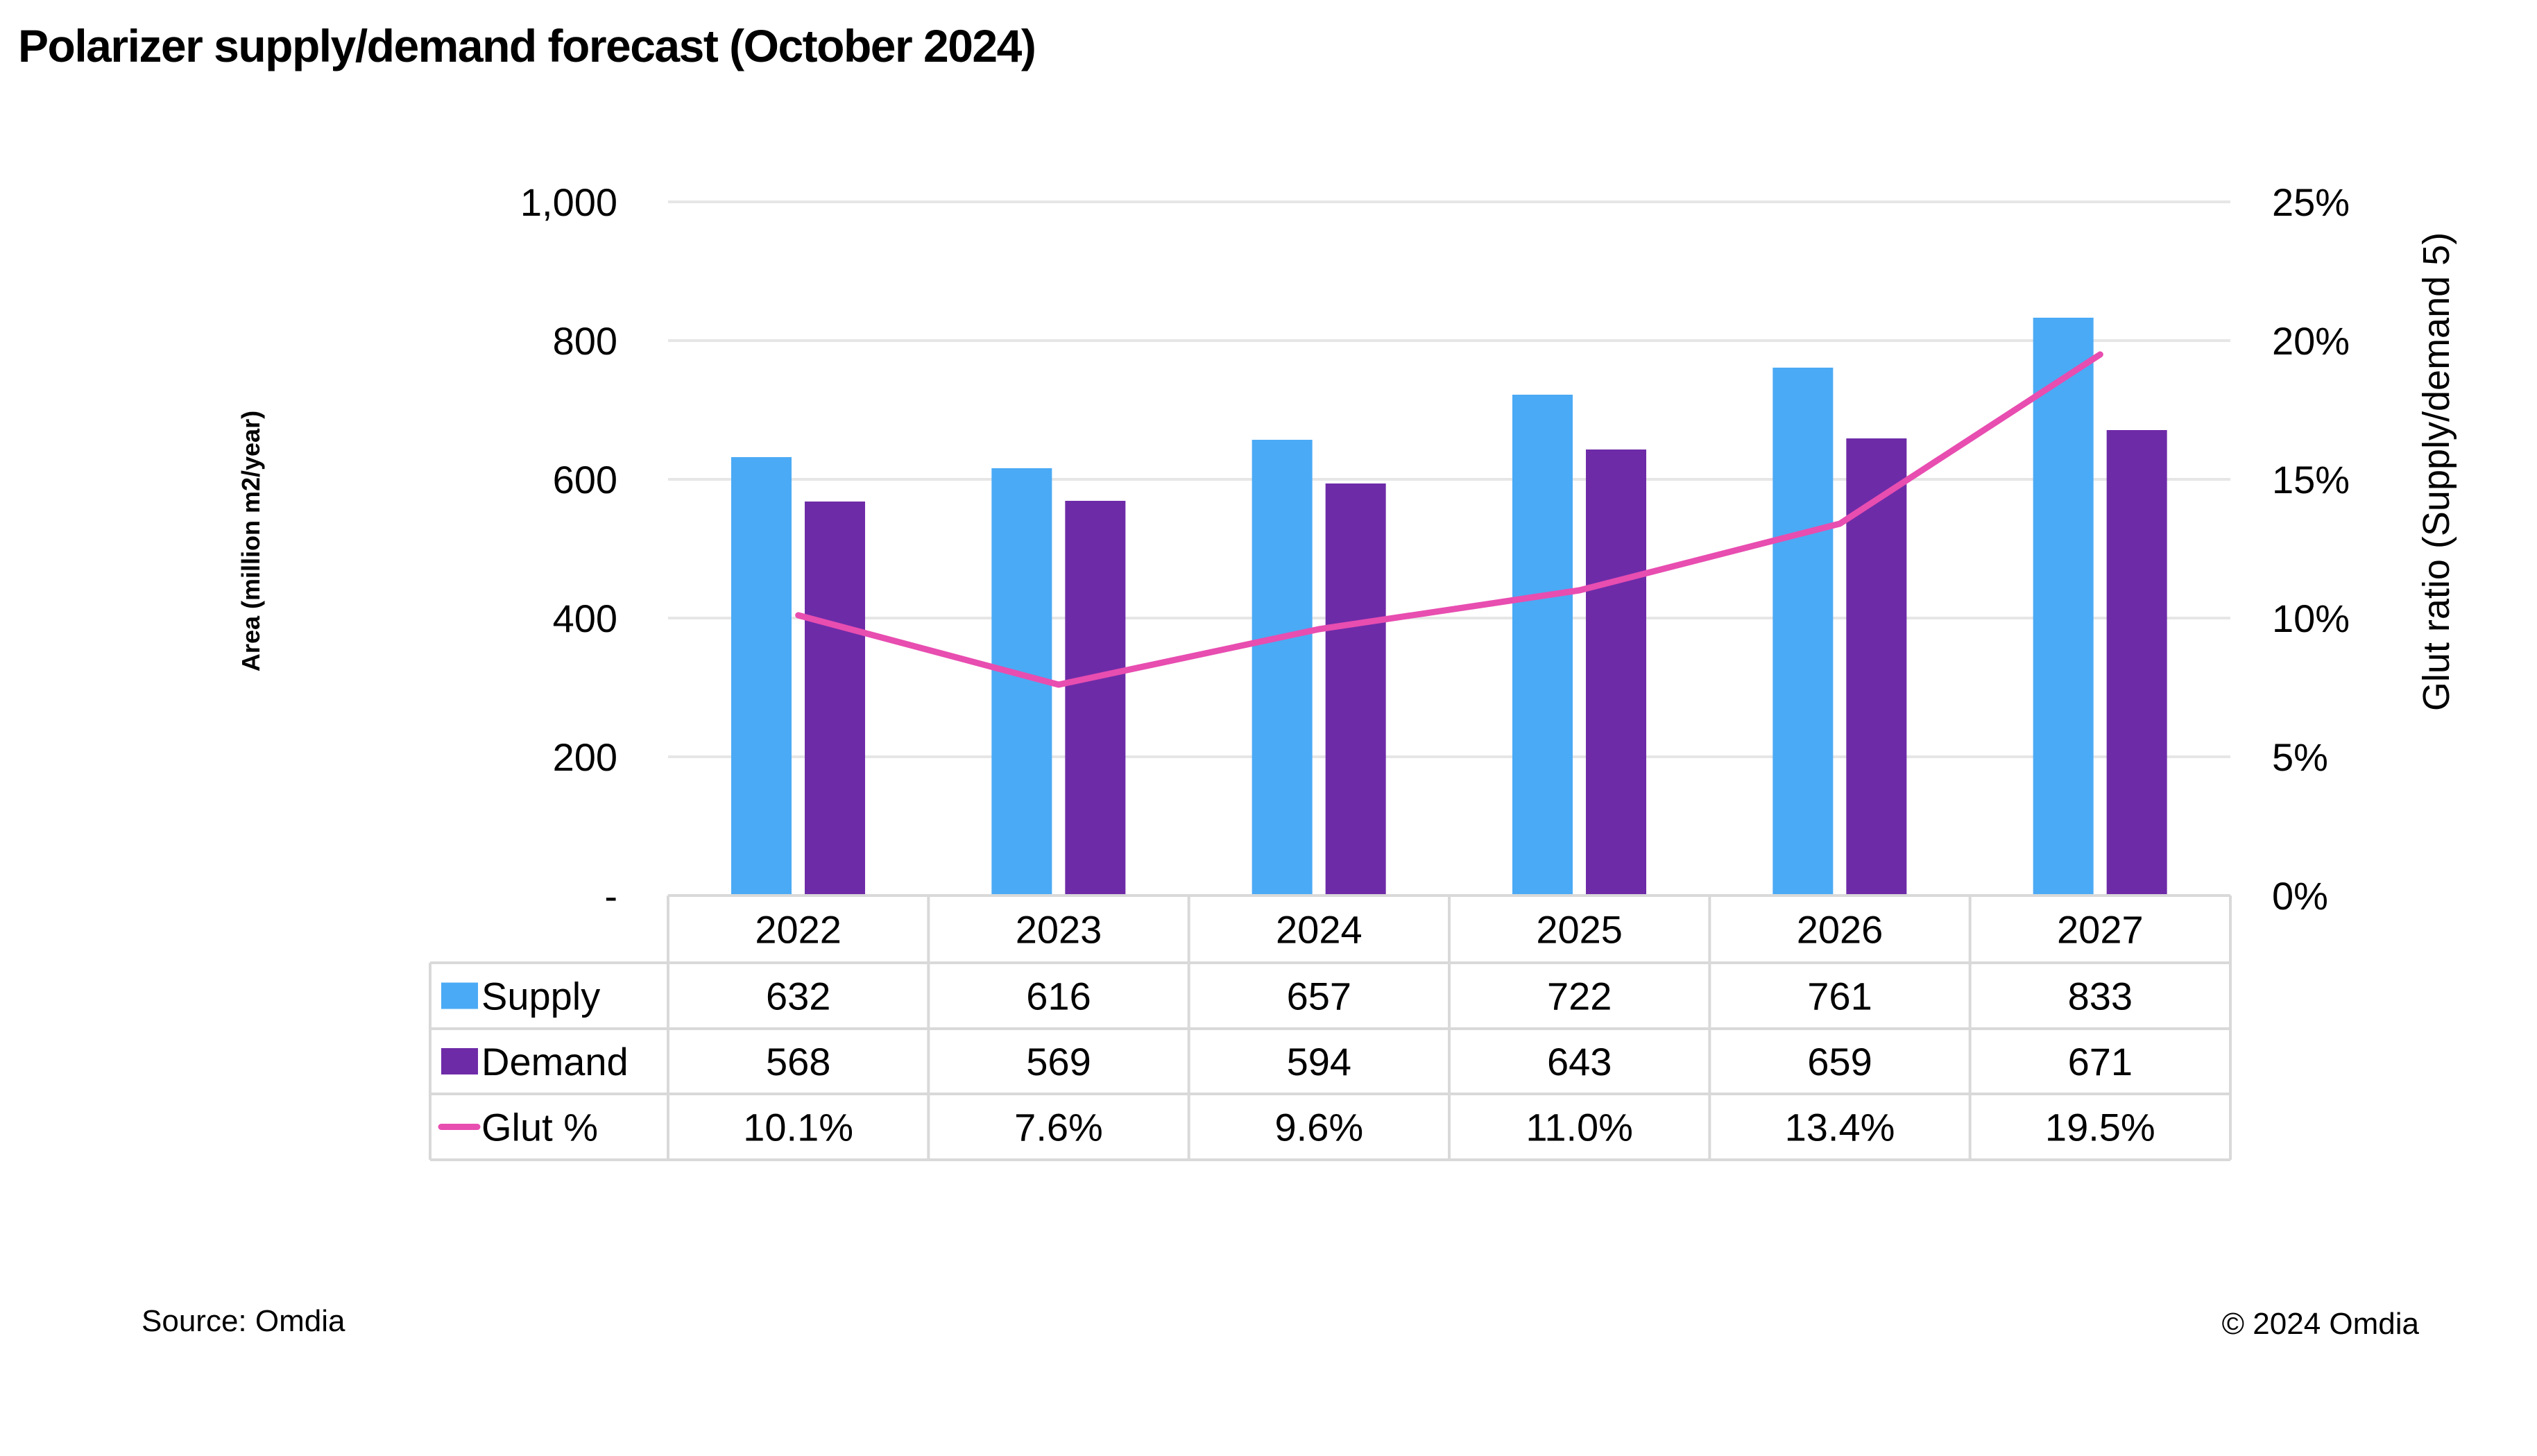 This screenshot has width=2537, height=1456. What do you see at coordinates (568, 549) in the screenshot?
I see `left-axis-ticks: - 200 400 600 800 1,000` at bounding box center [568, 549].